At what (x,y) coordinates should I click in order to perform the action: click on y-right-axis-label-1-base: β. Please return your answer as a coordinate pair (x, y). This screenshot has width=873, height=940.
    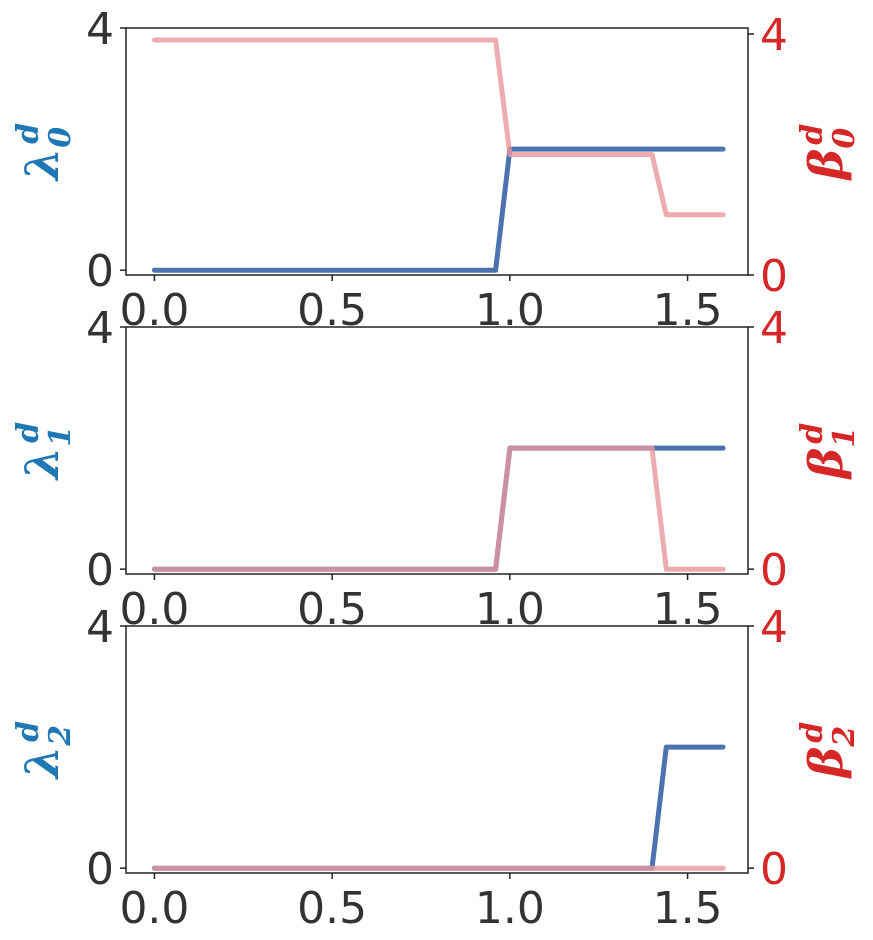
    Looking at the image, I should click on (826, 464).